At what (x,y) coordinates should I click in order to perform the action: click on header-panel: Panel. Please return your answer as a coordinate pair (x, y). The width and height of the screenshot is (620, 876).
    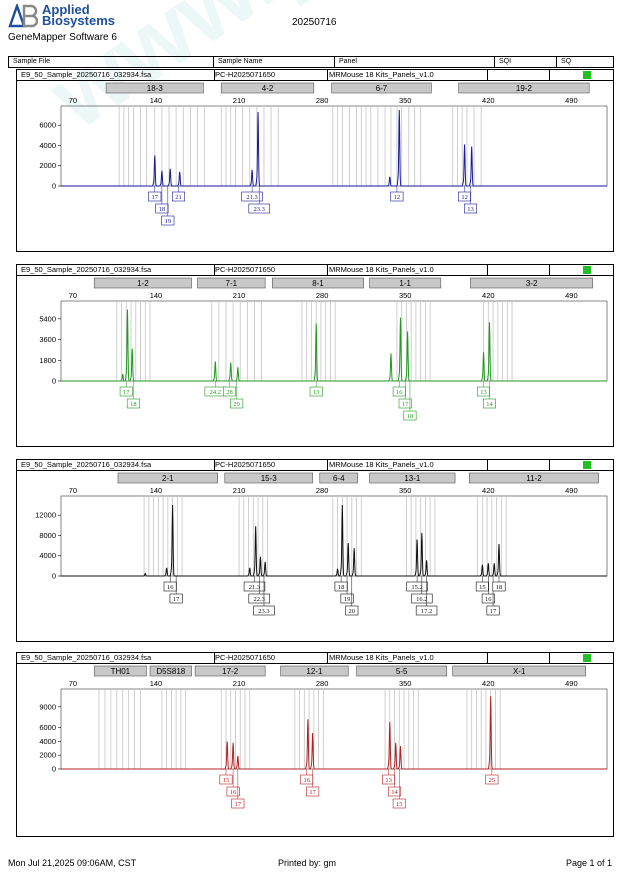
    Looking at the image, I should click on (415, 62).